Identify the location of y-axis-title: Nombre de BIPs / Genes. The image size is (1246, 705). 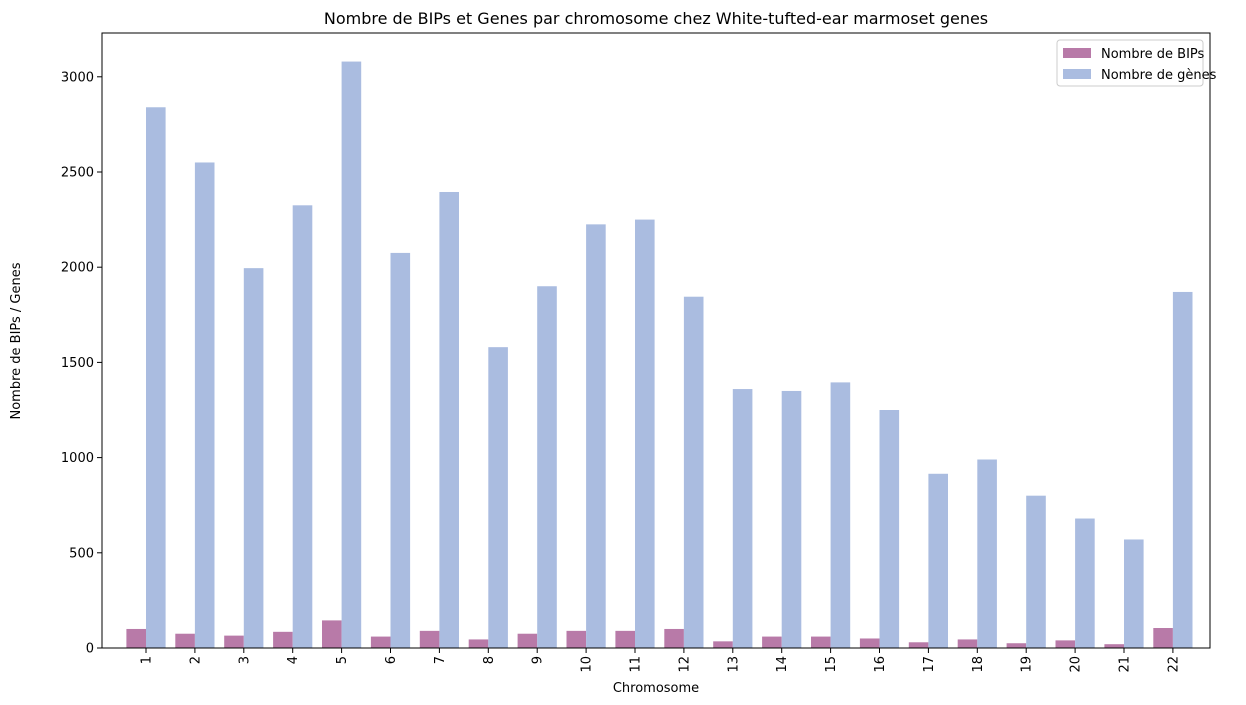
(16, 340).